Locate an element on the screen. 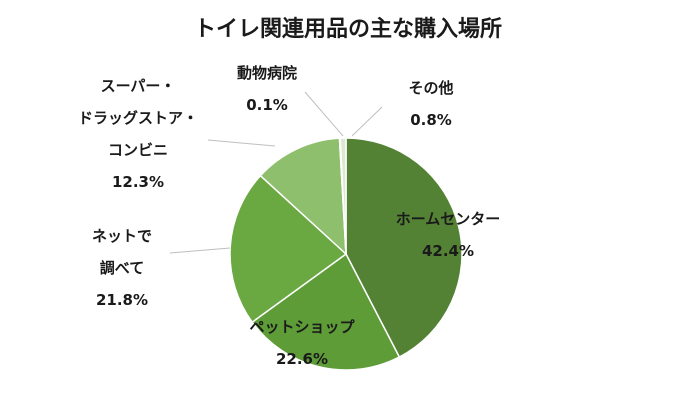  chart-title: トイレ関連用品の主な購入場所 is located at coordinates (348, 29).